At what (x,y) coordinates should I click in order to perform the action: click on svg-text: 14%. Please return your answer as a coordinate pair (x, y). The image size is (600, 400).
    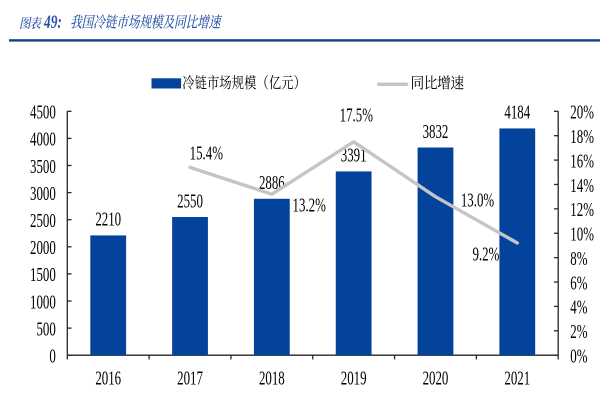
    Looking at the image, I should click on (582, 185).